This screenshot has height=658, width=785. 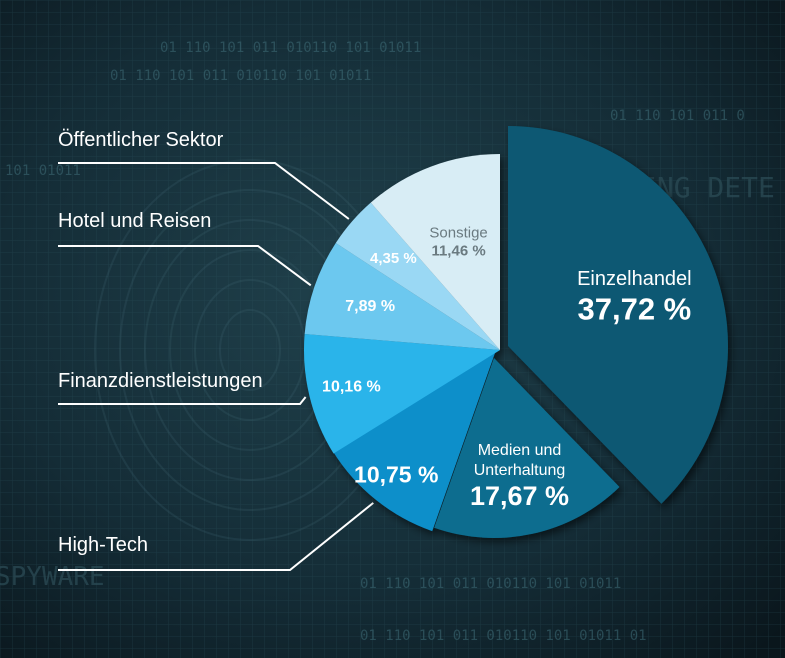 I want to click on slice-name-label: Medien und, so click(x=520, y=450).